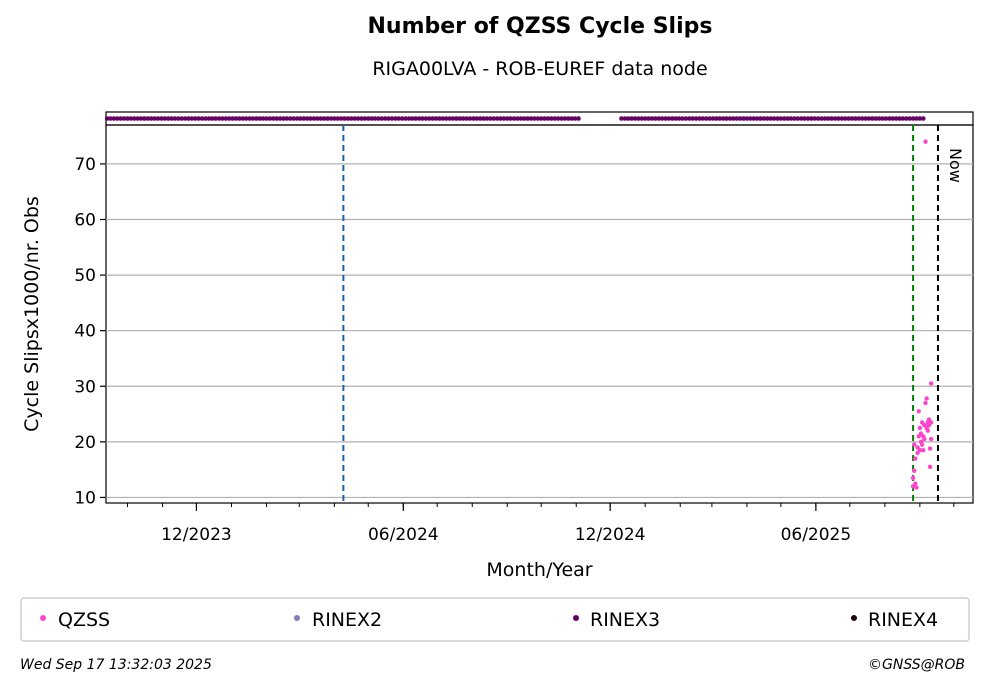 The height and width of the screenshot is (699, 993). Describe the element at coordinates (85, 387) in the screenshot. I see `y-tick-label: 30` at that location.